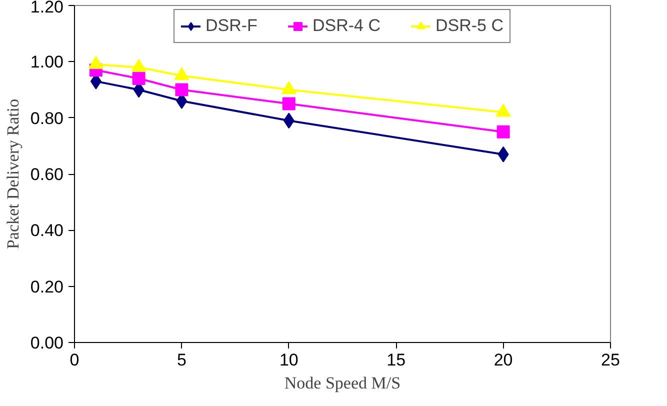  Describe the element at coordinates (396, 360) in the screenshot. I see `x-tick-label: 15` at that location.